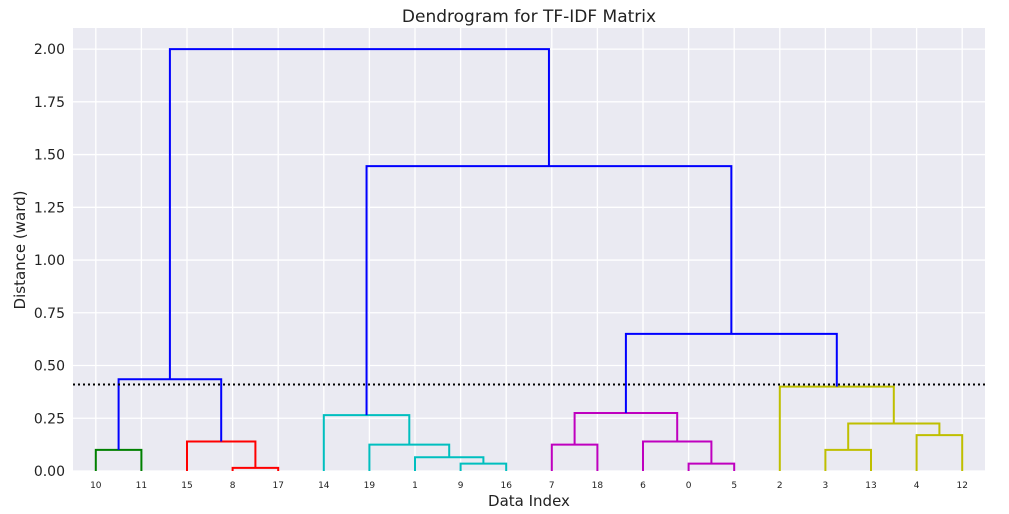 The image size is (1009, 514). Describe the element at coordinates (598, 486) in the screenshot. I see `x-tick-label: 18` at that location.